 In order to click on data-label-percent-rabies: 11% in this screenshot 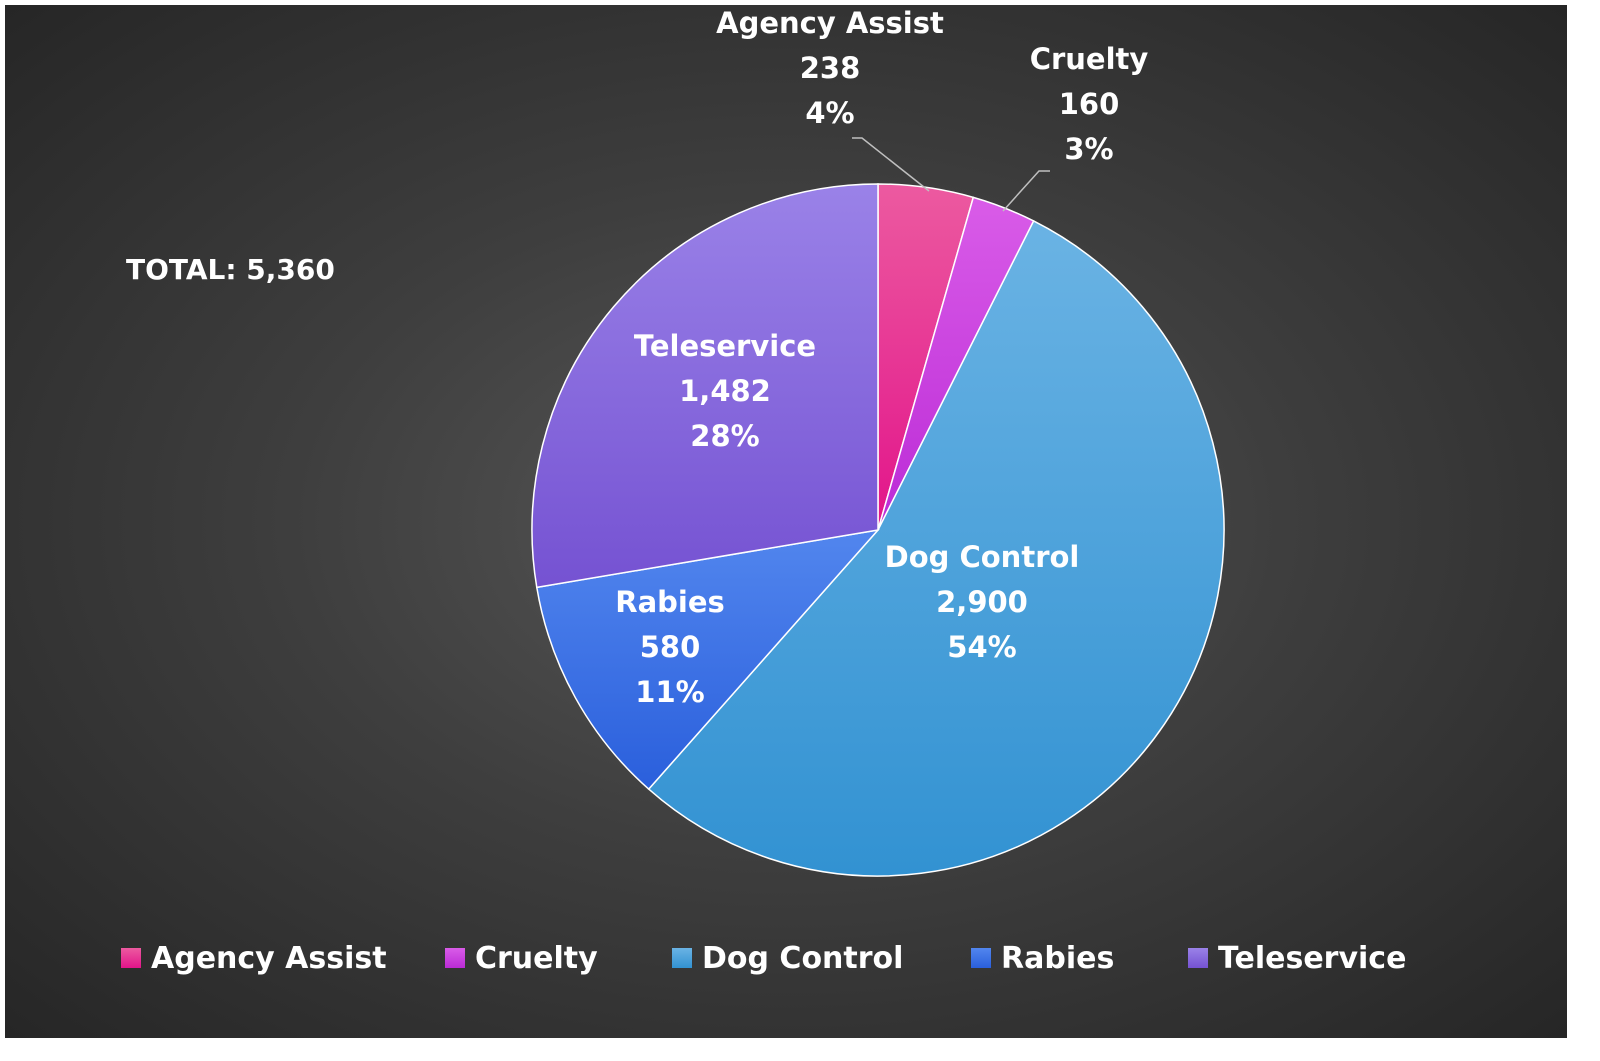, I will do `click(669, 692)`.